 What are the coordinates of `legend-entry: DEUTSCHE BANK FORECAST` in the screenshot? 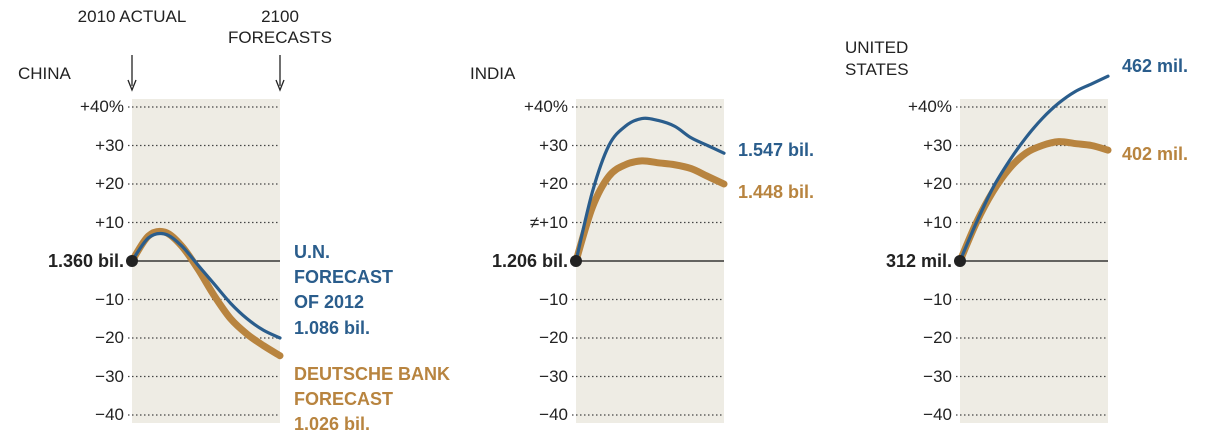 It's located at (372, 387).